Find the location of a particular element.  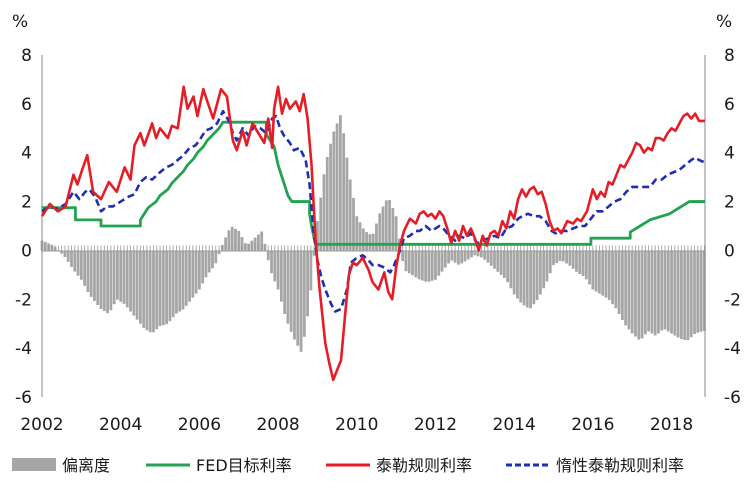

x-tick-label: 2018 is located at coordinates (671, 425).